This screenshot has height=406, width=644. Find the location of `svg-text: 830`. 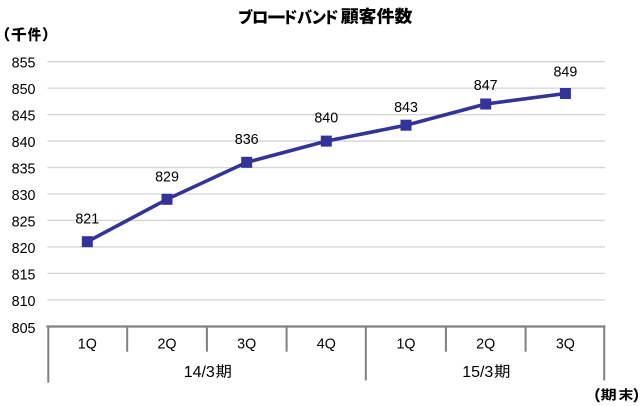

svg-text: 830 is located at coordinates (24, 196).